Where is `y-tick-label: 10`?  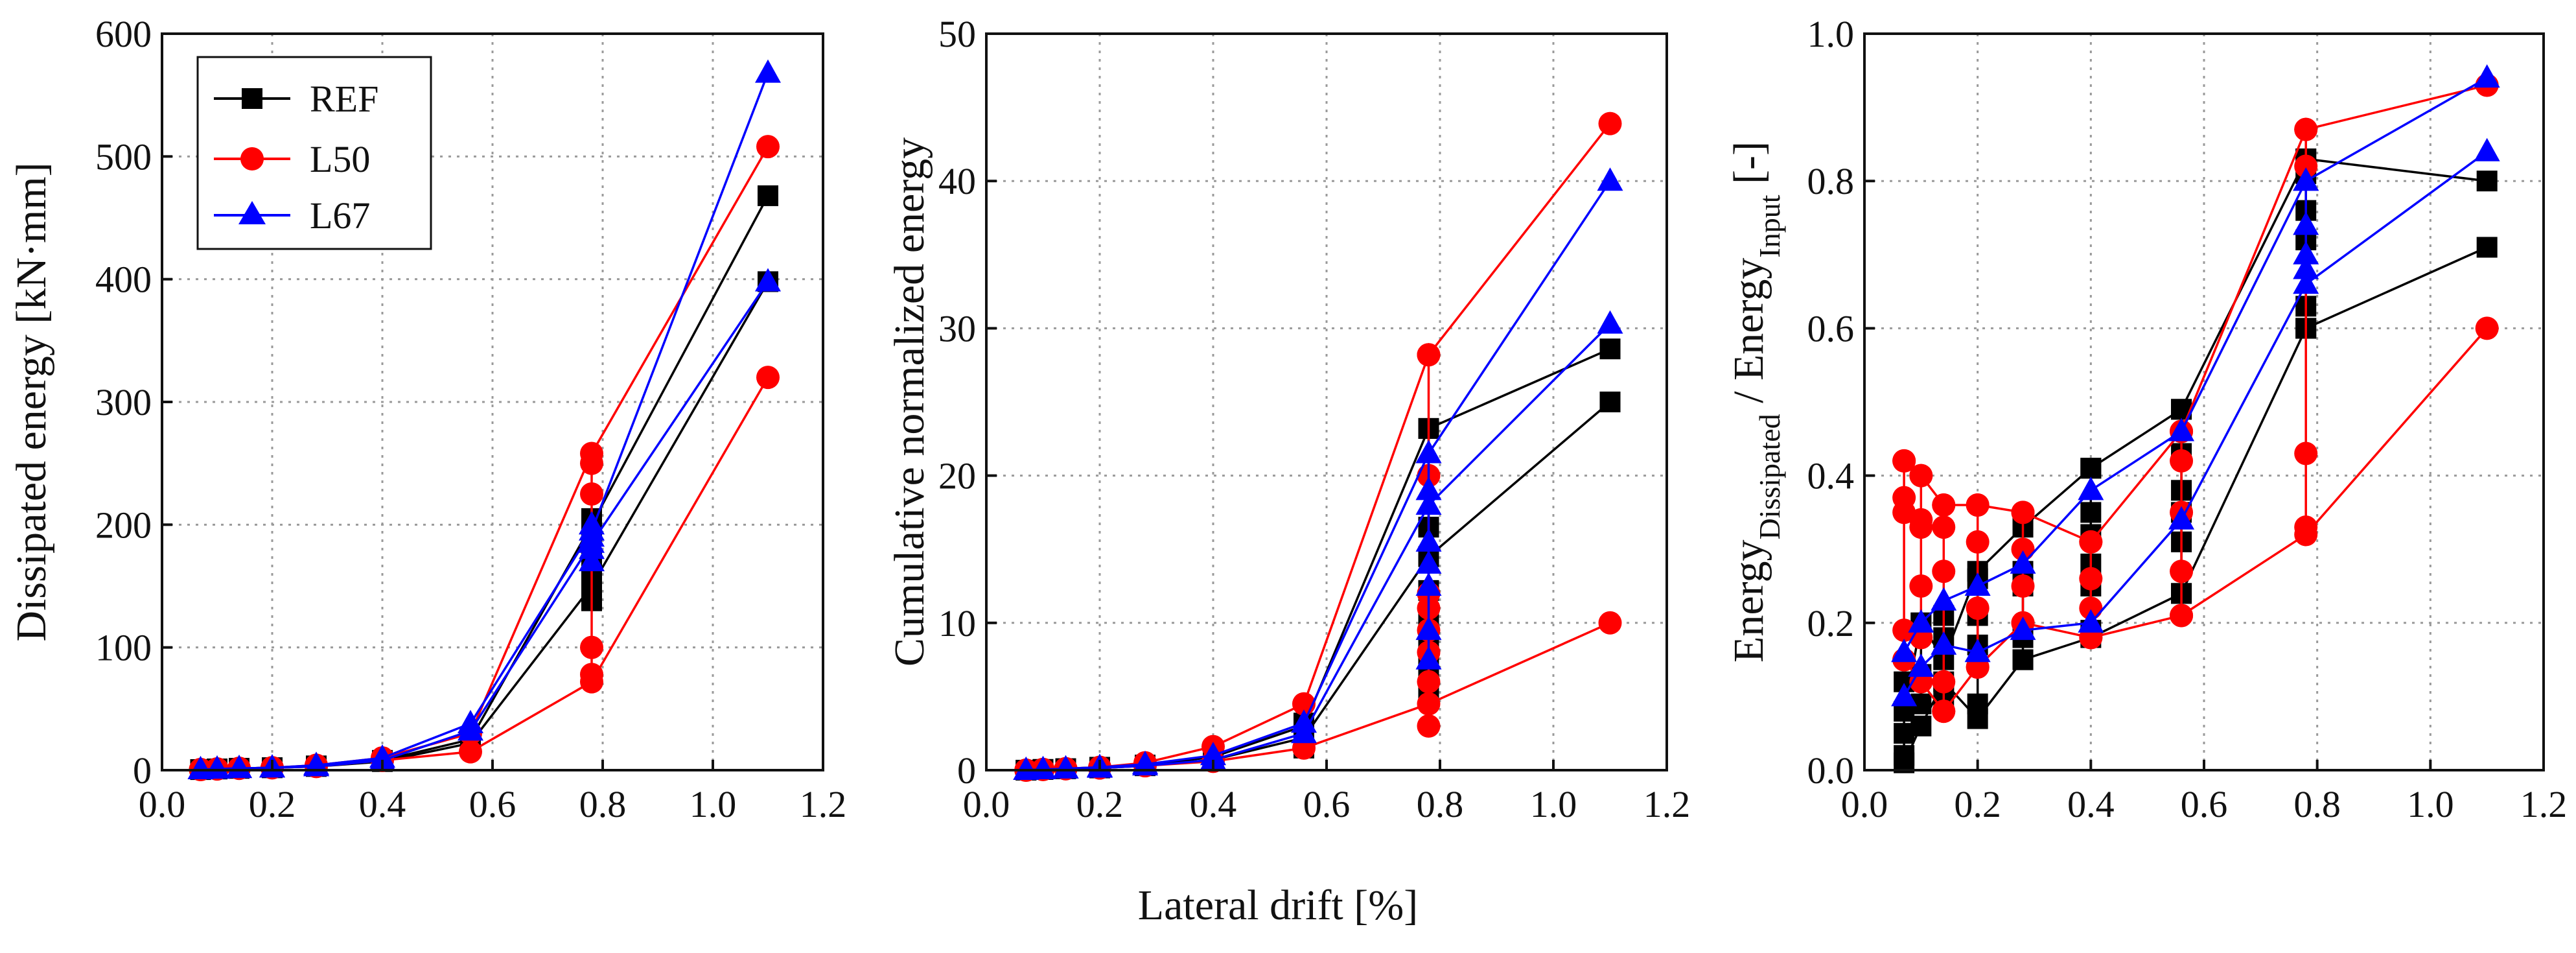 y-tick-label: 10 is located at coordinates (957, 623).